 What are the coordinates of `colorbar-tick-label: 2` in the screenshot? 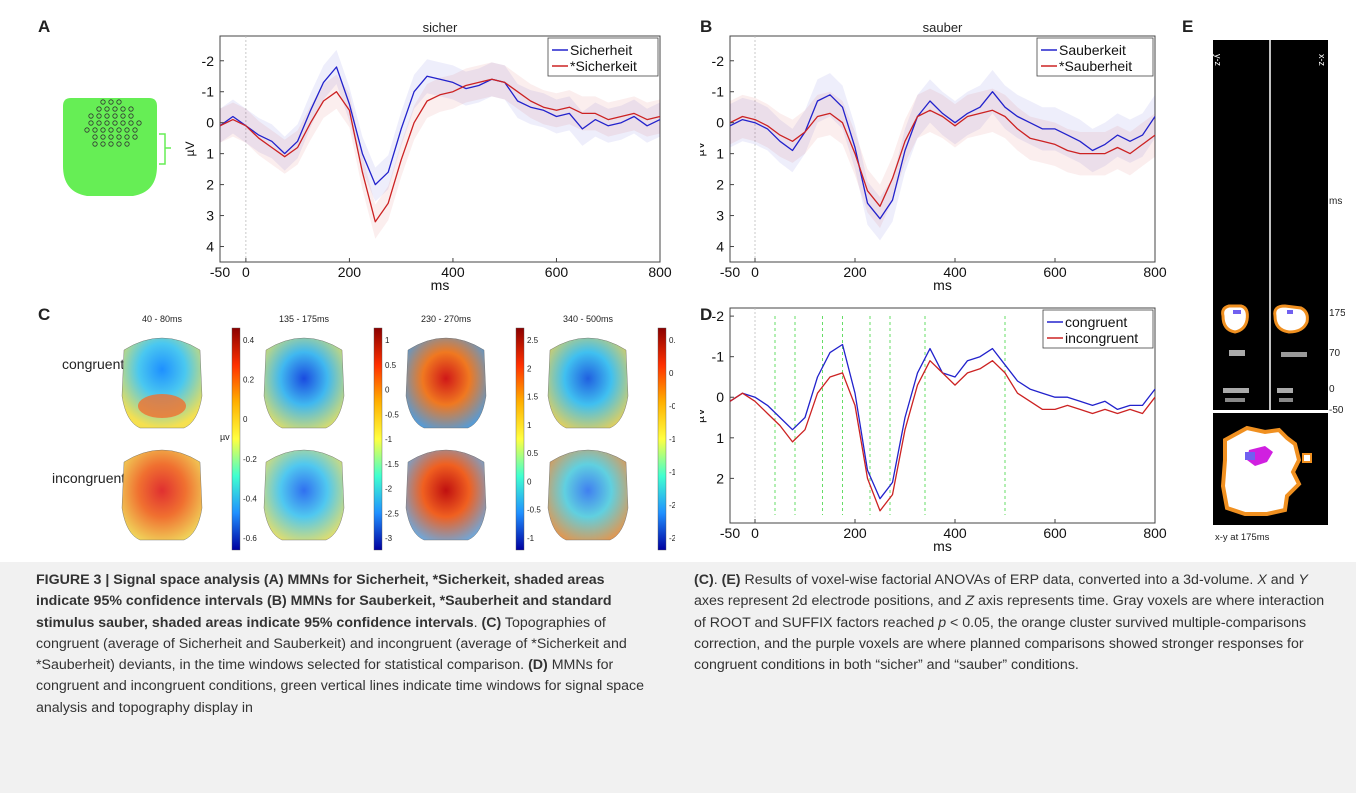 It's located at (529, 368).